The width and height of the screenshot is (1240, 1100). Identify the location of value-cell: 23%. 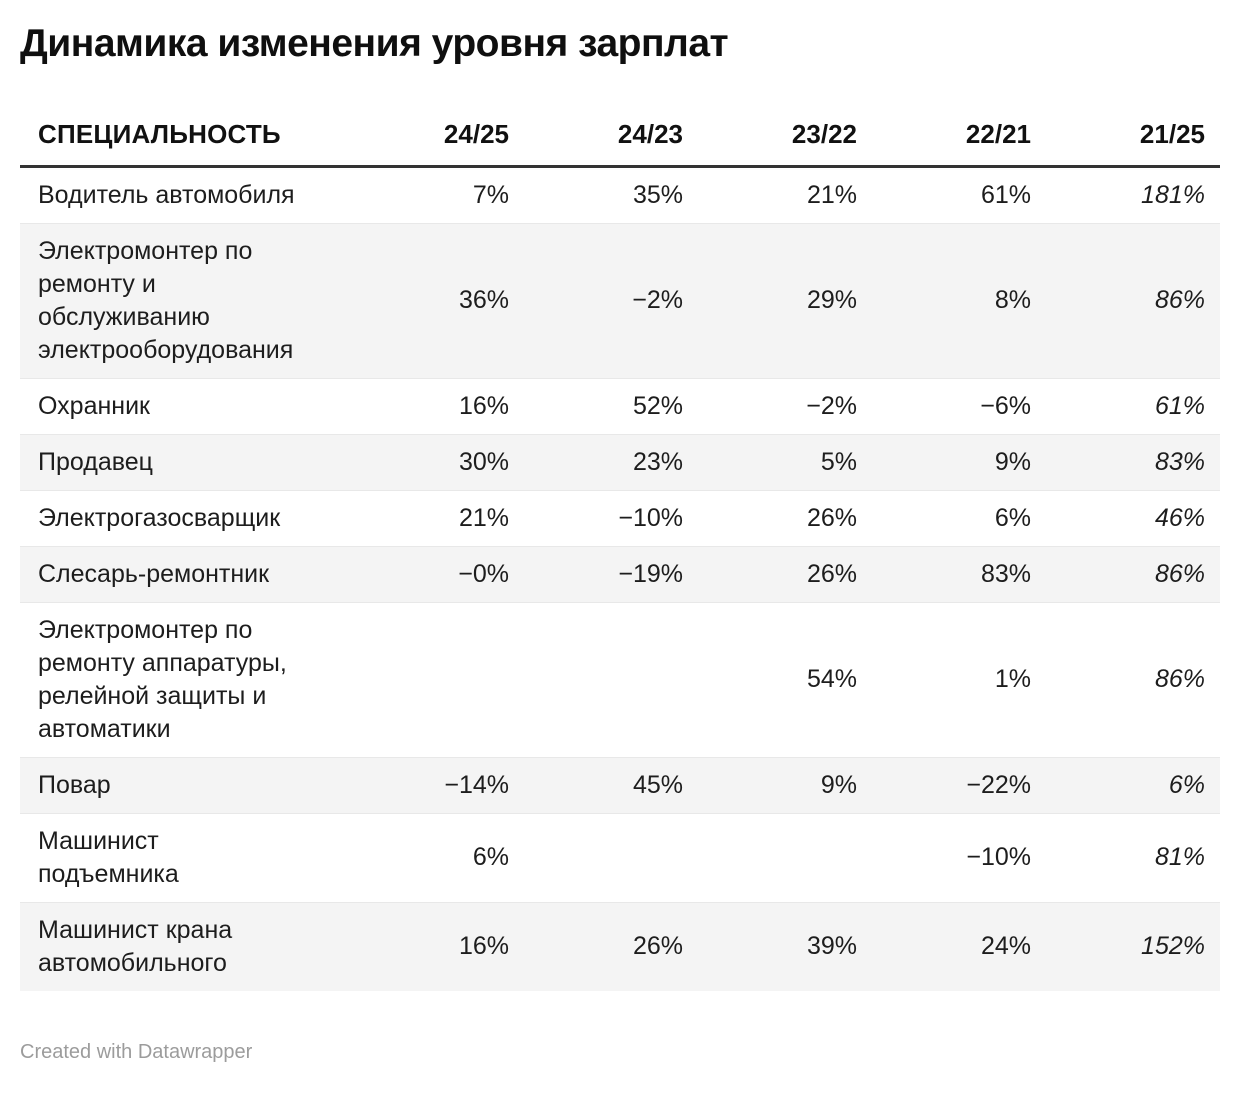
(596, 462).